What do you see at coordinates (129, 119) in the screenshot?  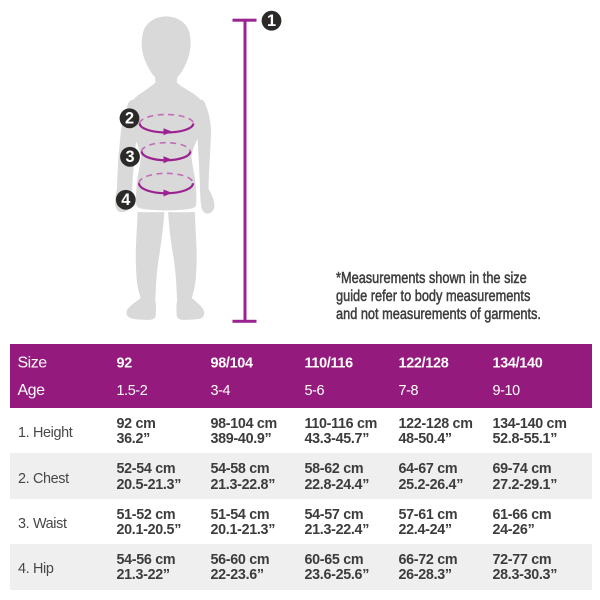 I see `svg-text: 2` at bounding box center [129, 119].